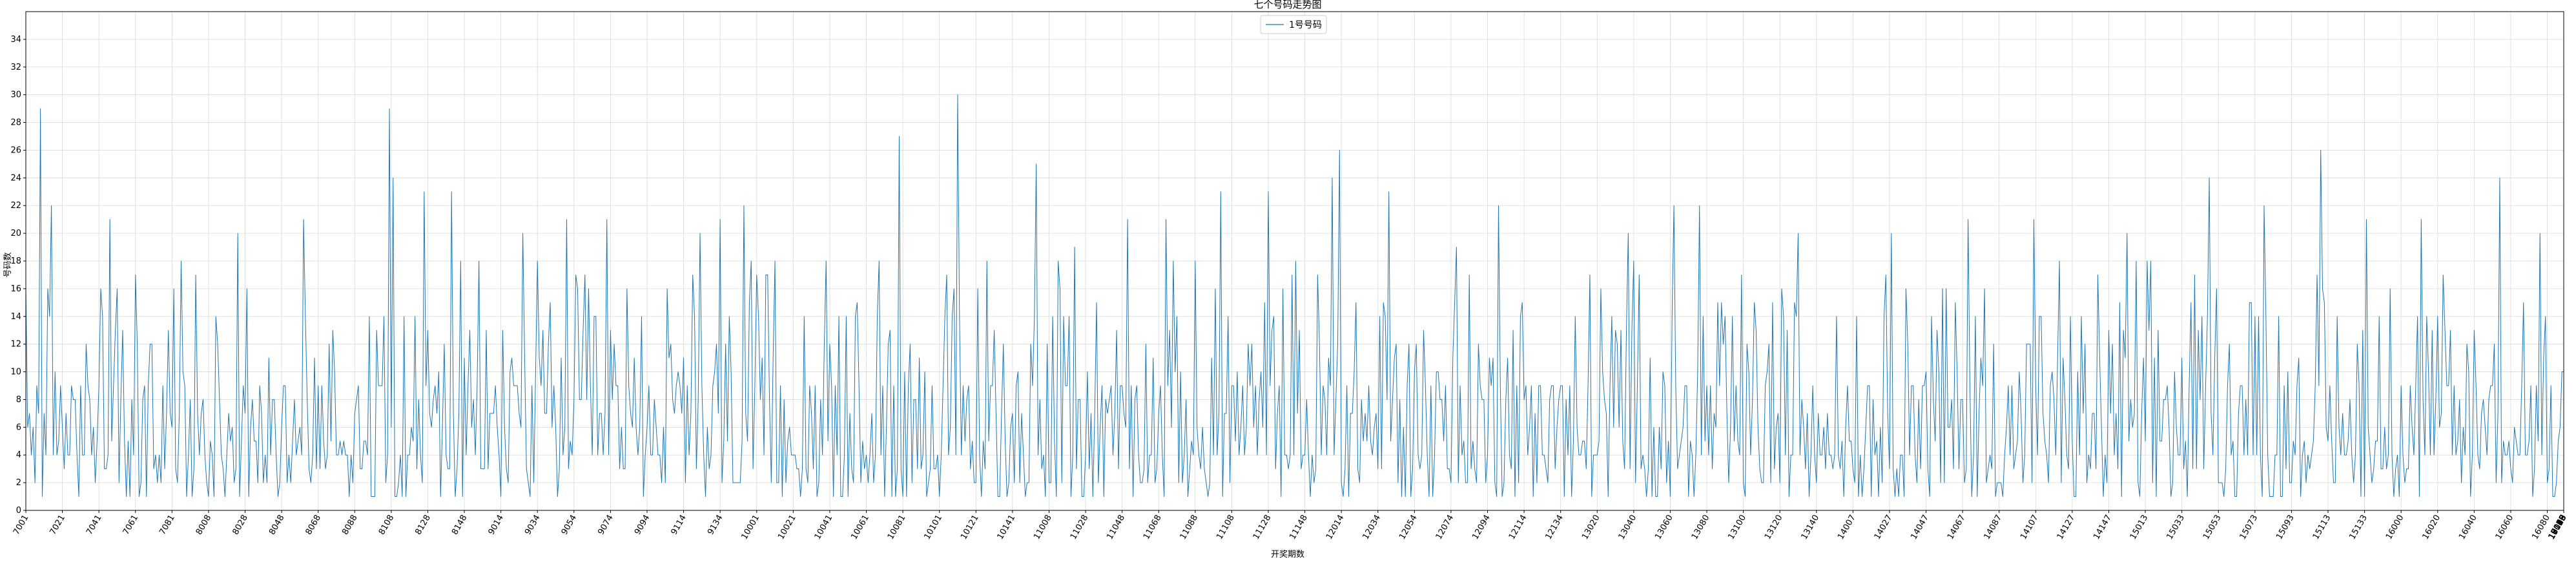  Describe the element at coordinates (1287, 554) in the screenshot. I see `x-axis-label: 开奖期数` at that location.